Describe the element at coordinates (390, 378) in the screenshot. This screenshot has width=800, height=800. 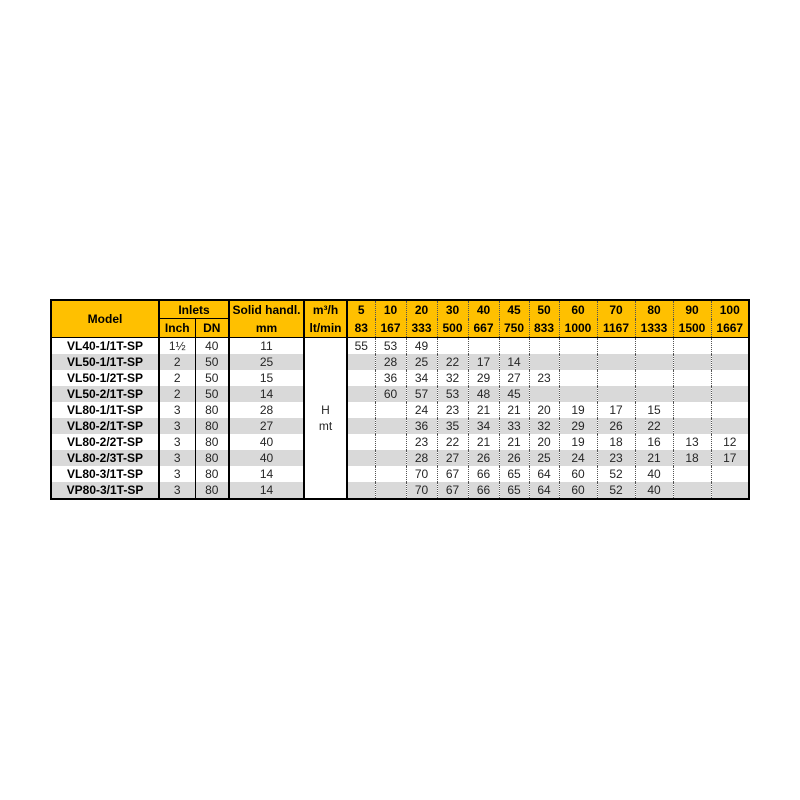
I see `head-value-cell: 36` at that location.